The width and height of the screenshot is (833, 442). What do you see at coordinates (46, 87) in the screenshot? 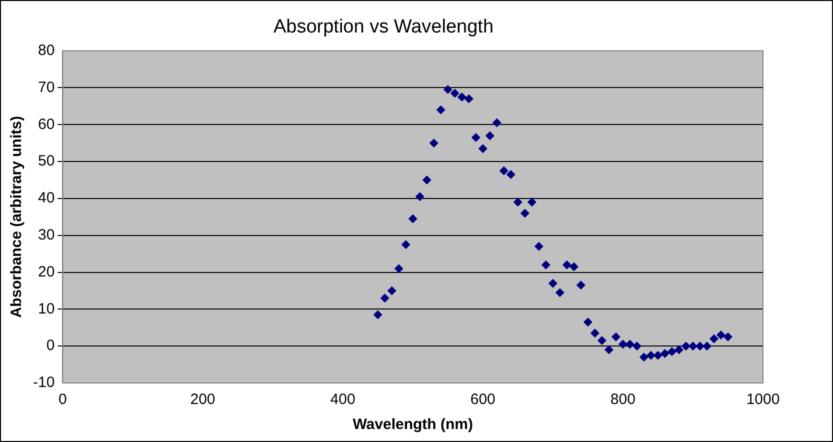
I see `y-tick-label: 70` at bounding box center [46, 87].